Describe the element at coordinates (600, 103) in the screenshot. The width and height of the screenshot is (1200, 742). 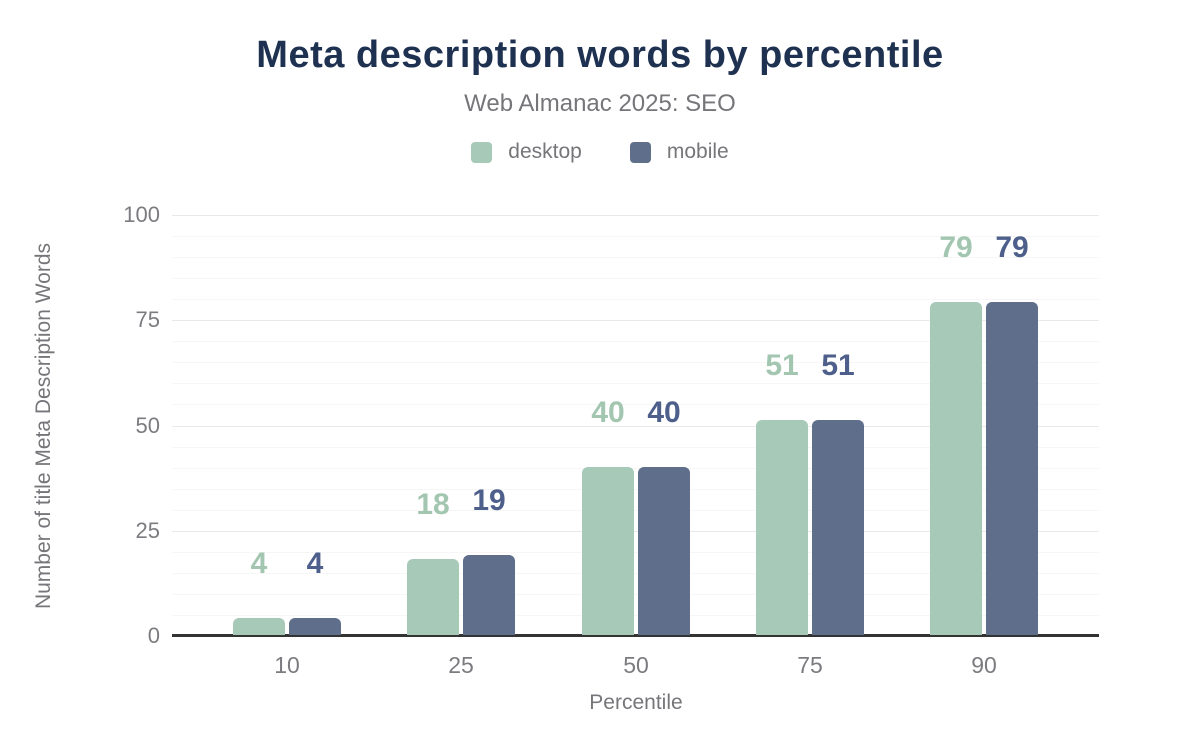
I see `chart-subtitle: Web Almanac 2025: SEO` at that location.